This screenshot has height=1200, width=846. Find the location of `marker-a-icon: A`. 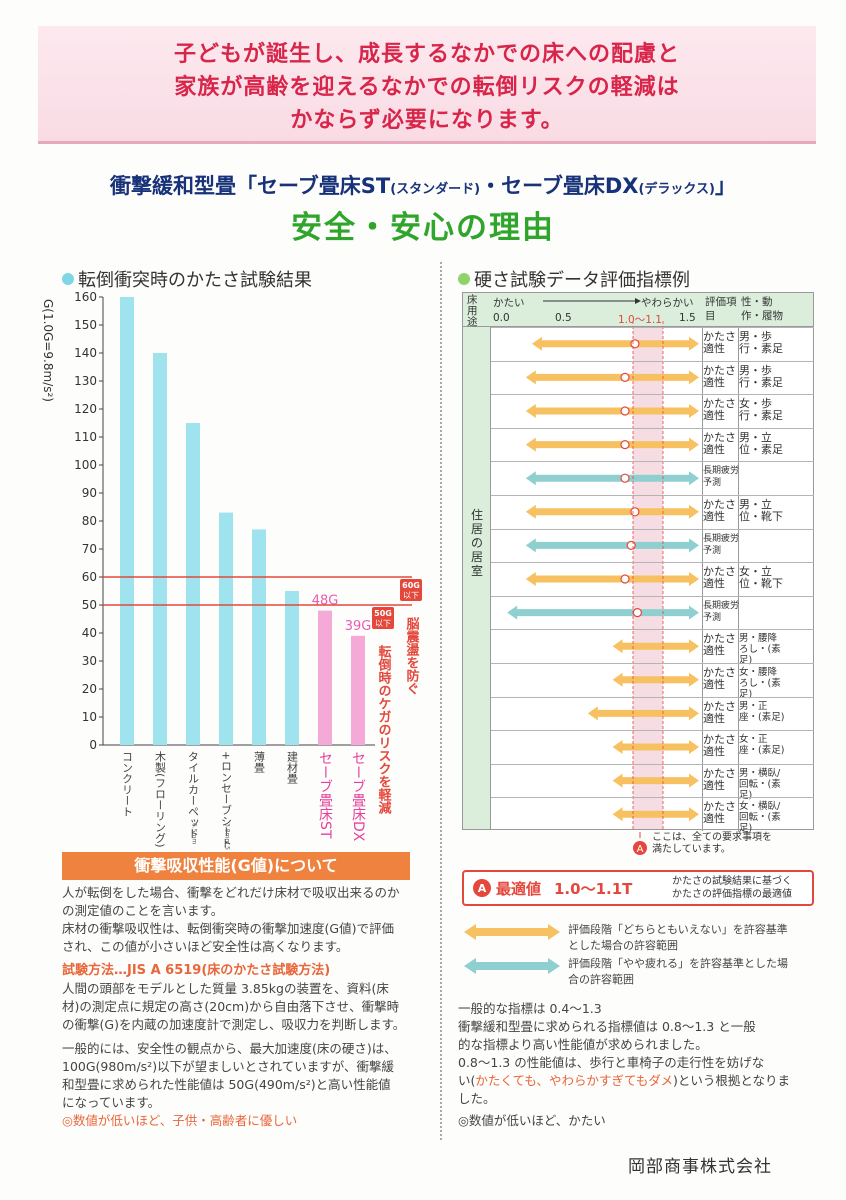

marker-a-icon: A is located at coordinates (482, 888).